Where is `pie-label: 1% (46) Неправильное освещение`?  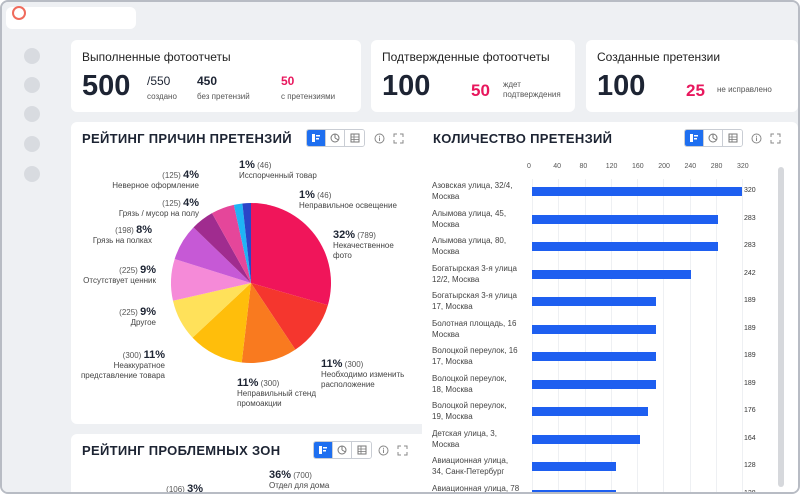 pie-label: 1% (46) Неправильное освещение is located at coordinates (348, 200).